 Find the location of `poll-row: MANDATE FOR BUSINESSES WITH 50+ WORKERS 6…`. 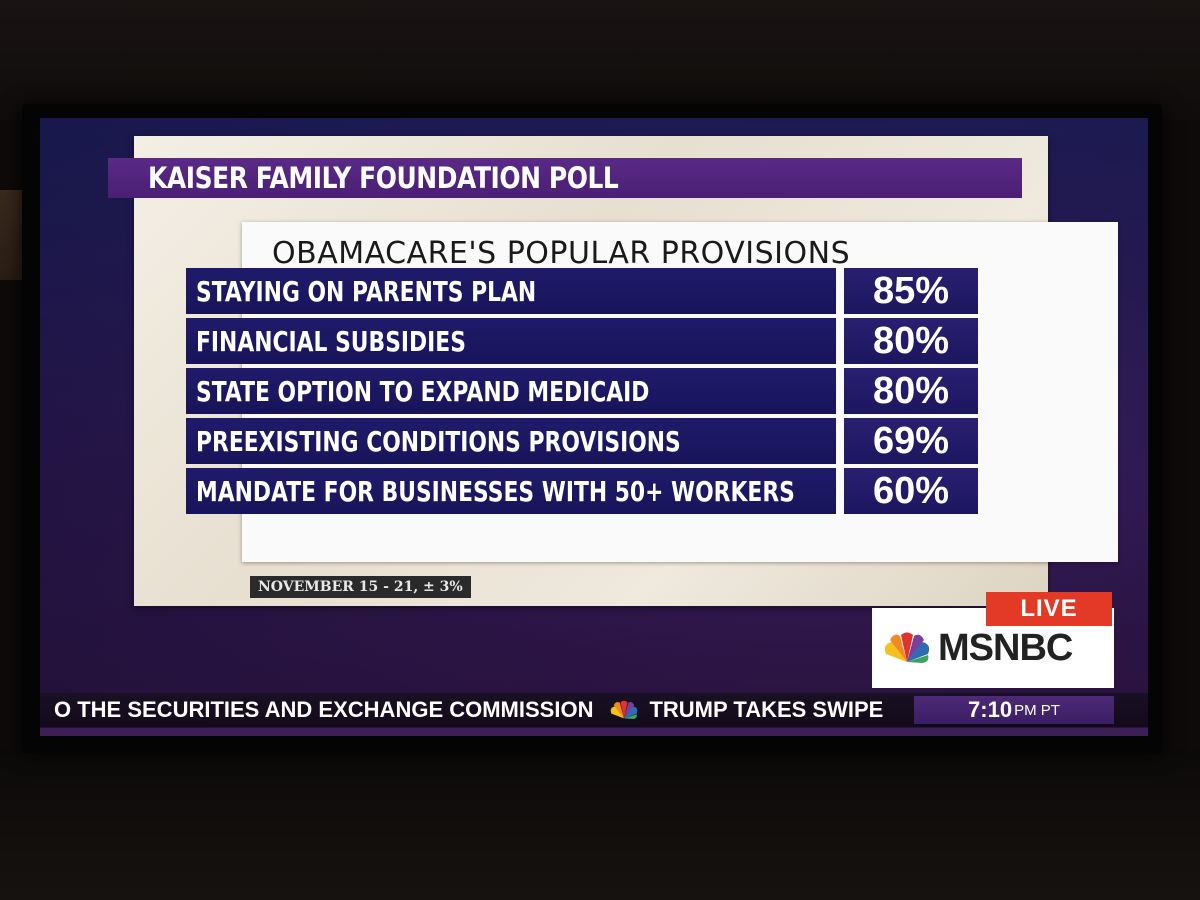

poll-row: MANDATE FOR BUSINESSES WITH 50+ WORKERS 6… is located at coordinates (586, 491).